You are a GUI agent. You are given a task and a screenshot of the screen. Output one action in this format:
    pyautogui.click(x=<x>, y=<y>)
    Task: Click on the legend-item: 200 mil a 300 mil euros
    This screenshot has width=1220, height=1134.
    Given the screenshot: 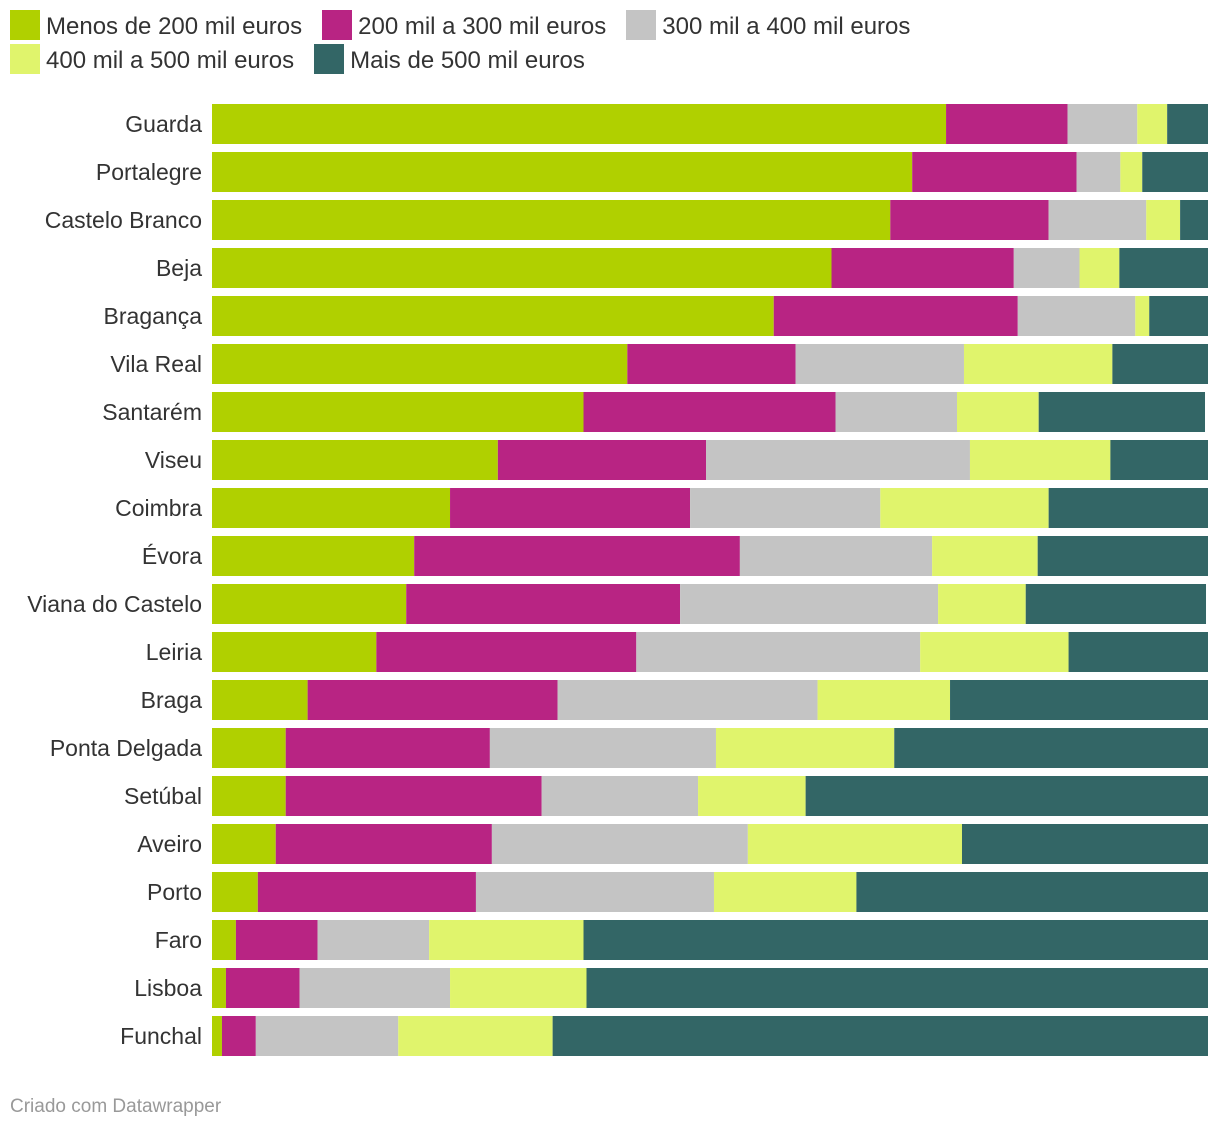 What is the action you would take?
    pyautogui.click(x=464, y=27)
    